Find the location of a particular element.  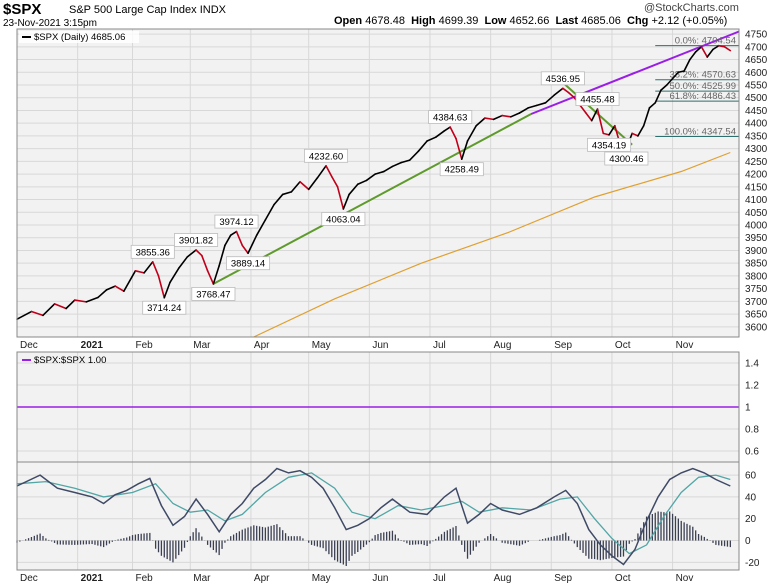

x-tick-label-bottom: Sep is located at coordinates (563, 578).